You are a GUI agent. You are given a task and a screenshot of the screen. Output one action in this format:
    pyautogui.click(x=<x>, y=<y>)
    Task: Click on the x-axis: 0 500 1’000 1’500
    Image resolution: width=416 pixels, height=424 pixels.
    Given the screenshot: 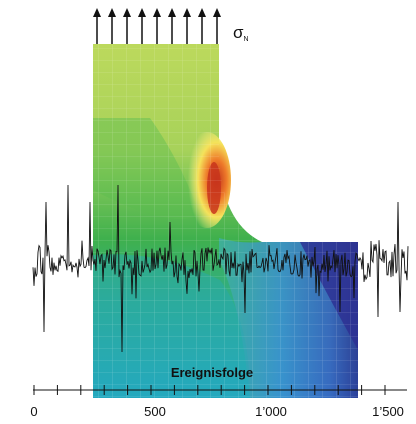 What is the action you would take?
    pyautogui.click(x=218, y=402)
    